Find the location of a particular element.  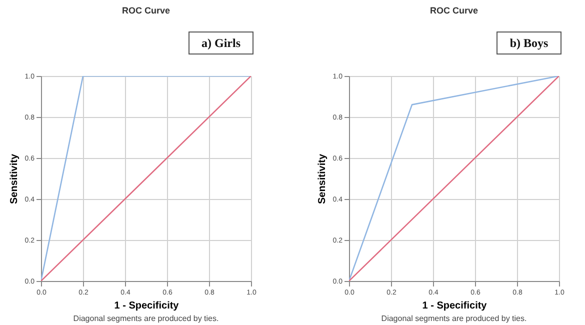

text: a) Girls is located at coordinates (221, 43).